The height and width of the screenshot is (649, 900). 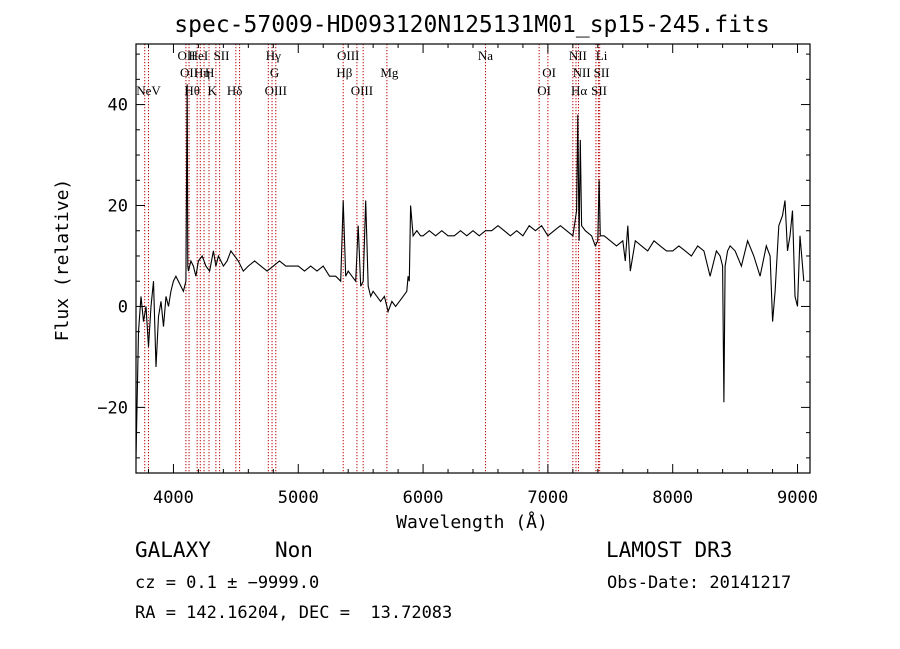 What do you see at coordinates (274, 72) in the screenshot?
I see `emission-line-label: G` at bounding box center [274, 72].